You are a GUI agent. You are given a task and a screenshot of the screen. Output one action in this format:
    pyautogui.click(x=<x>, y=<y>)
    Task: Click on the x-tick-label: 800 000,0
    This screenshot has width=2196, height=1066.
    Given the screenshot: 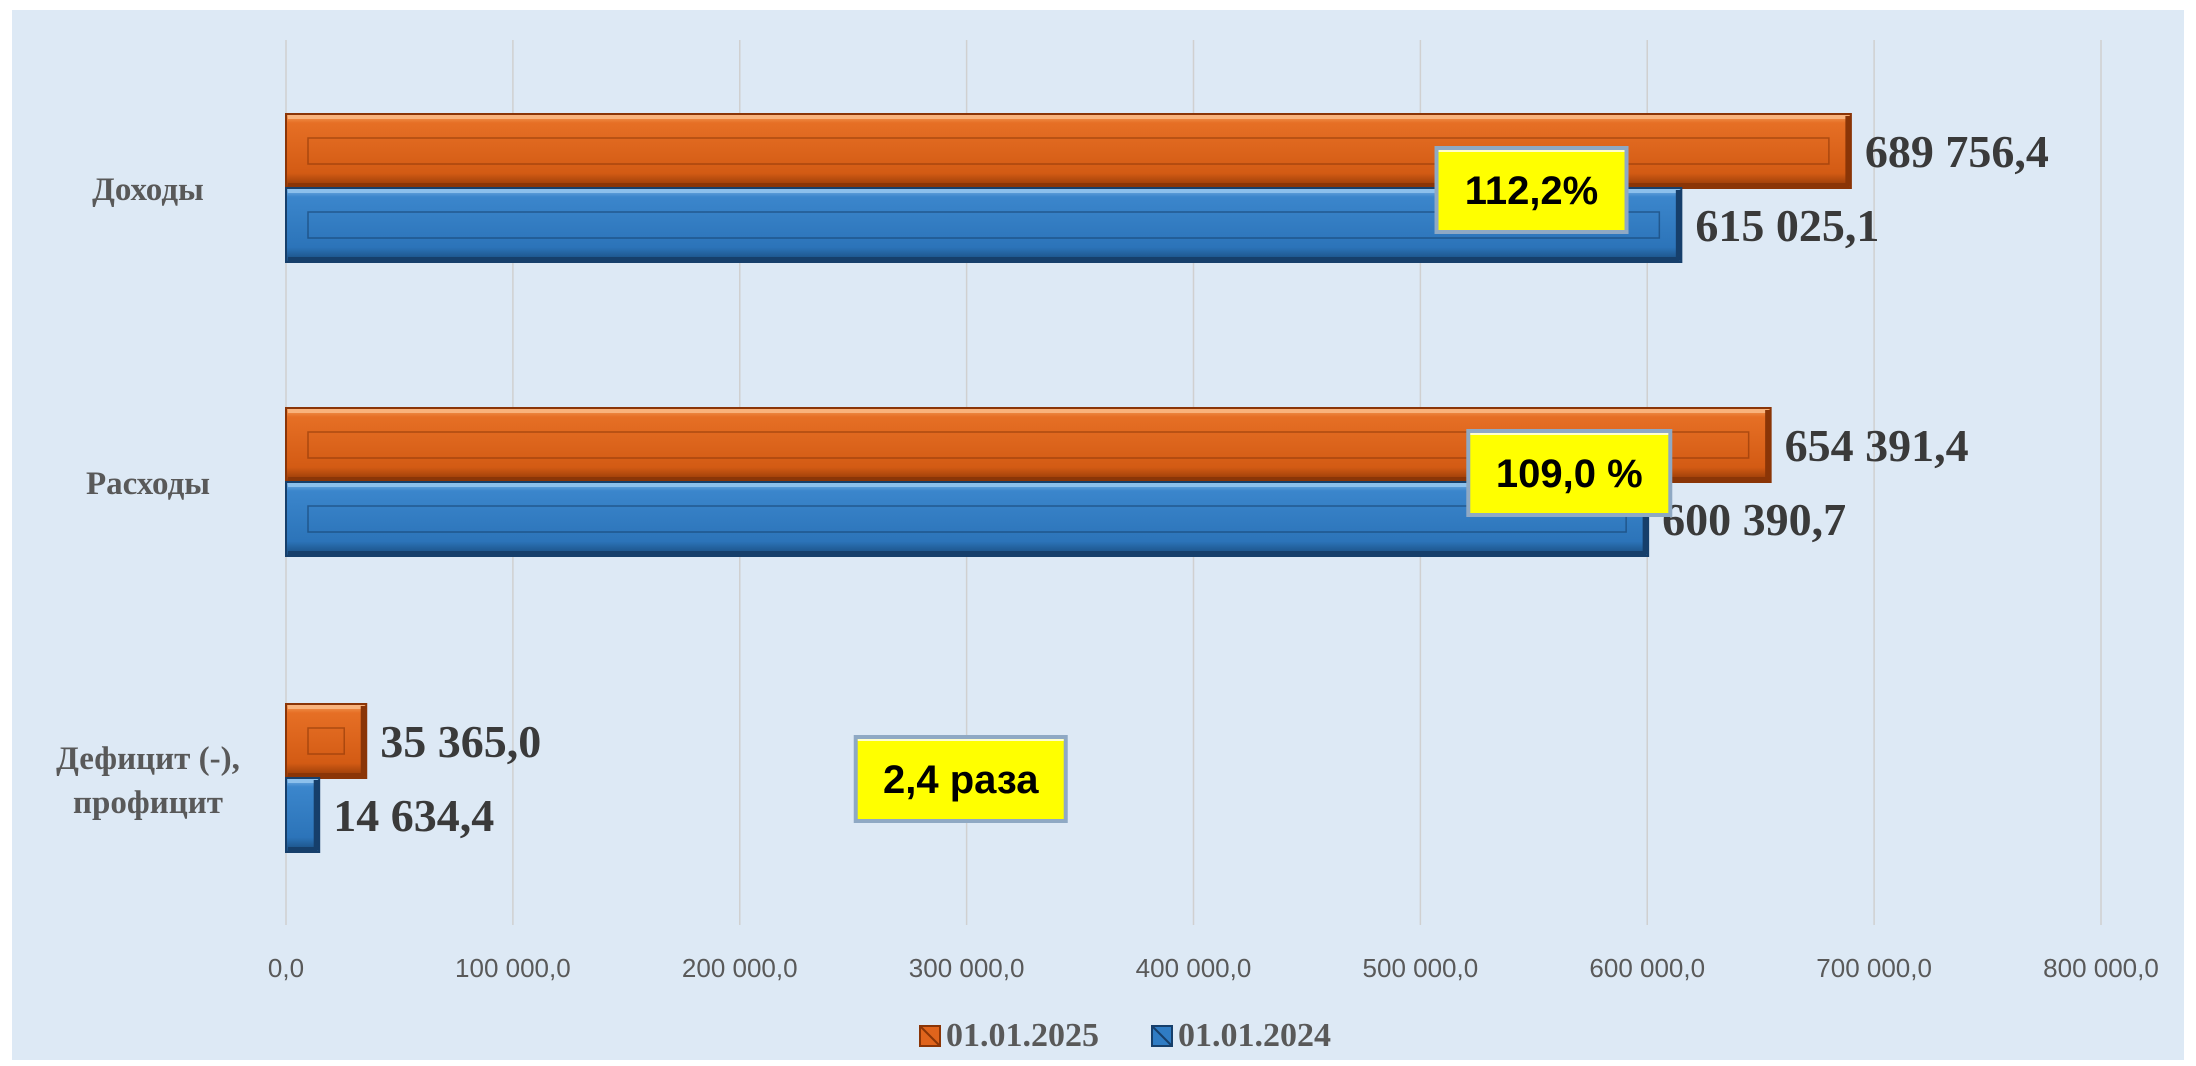 What is the action you would take?
    pyautogui.click(x=2101, y=968)
    